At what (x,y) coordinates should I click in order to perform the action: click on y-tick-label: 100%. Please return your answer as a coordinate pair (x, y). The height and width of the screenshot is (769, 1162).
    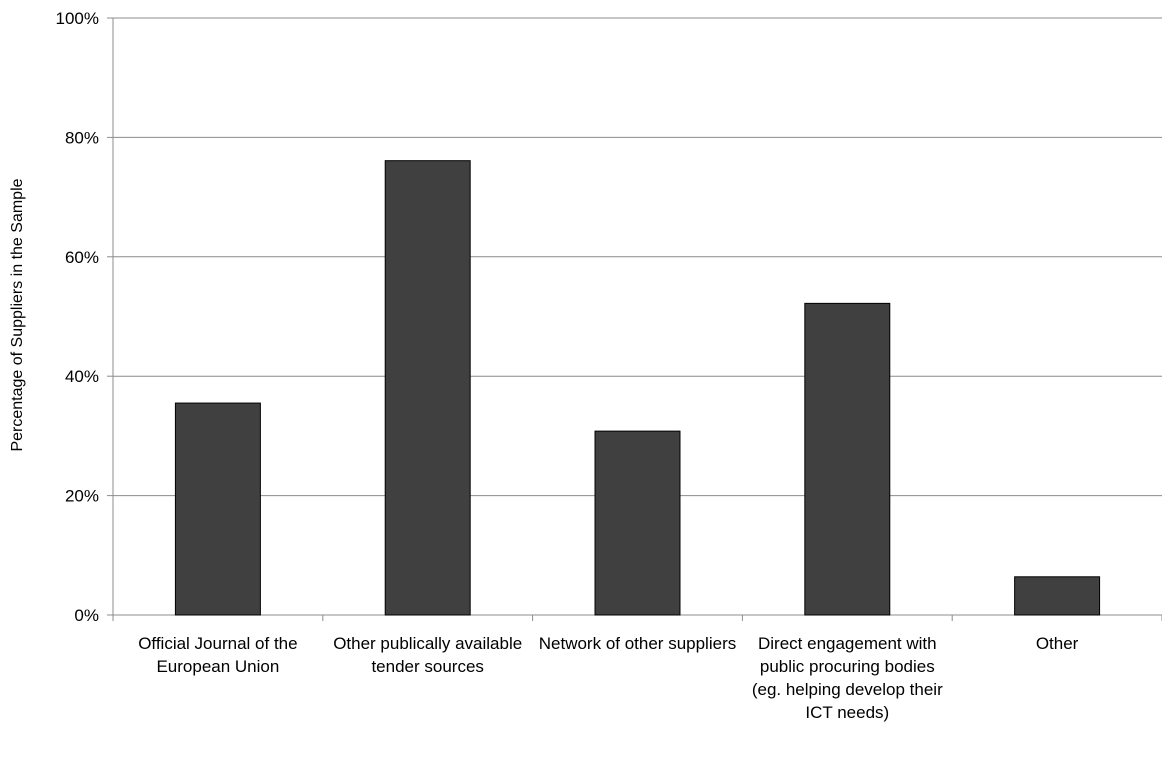
    Looking at the image, I should click on (77, 18).